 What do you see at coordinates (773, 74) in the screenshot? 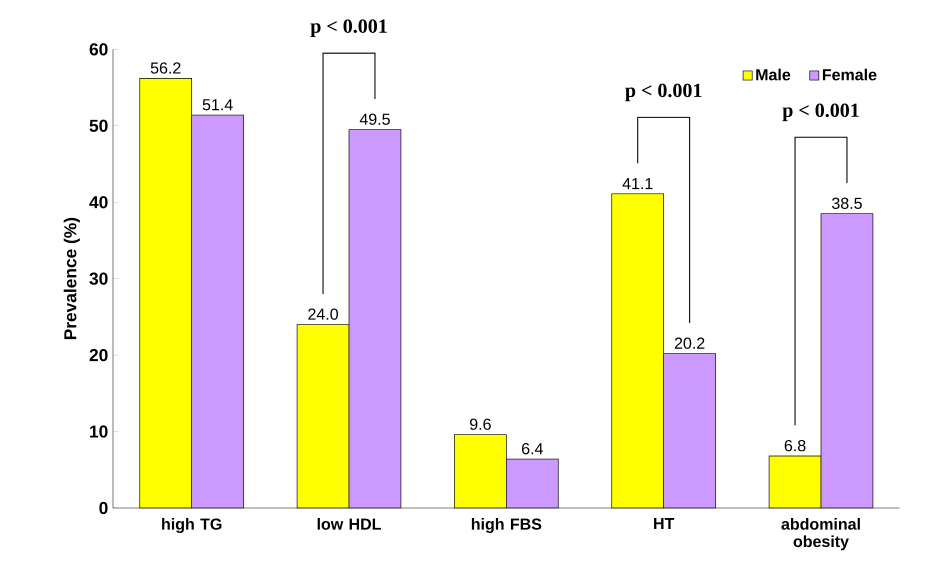
I see `legend-label: Male` at bounding box center [773, 74].